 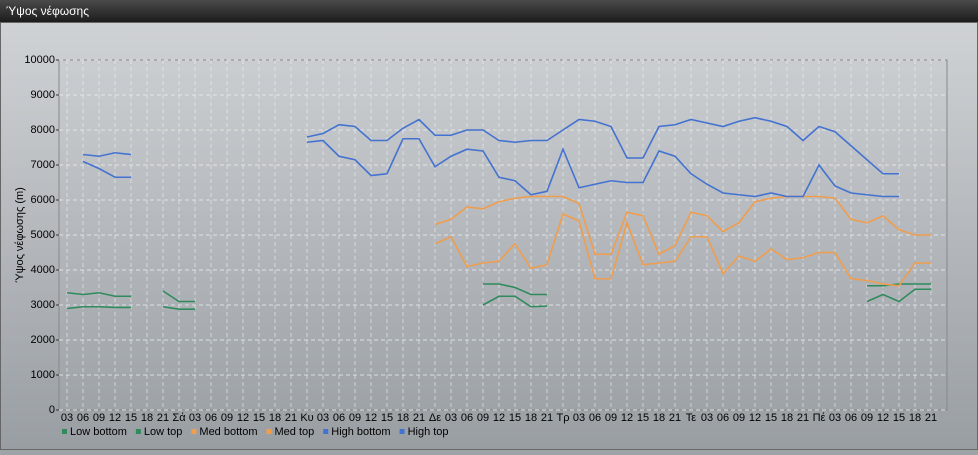 I want to click on legend-label: Low top, so click(x=163, y=432).